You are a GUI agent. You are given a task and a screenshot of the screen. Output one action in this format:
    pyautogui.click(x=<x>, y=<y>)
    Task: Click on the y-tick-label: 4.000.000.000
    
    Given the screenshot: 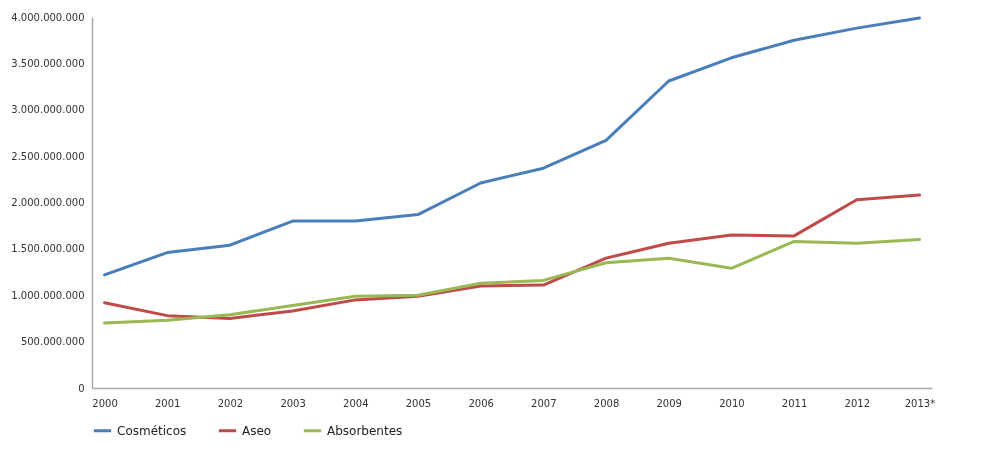 What is the action you would take?
    pyautogui.click(x=48, y=17)
    